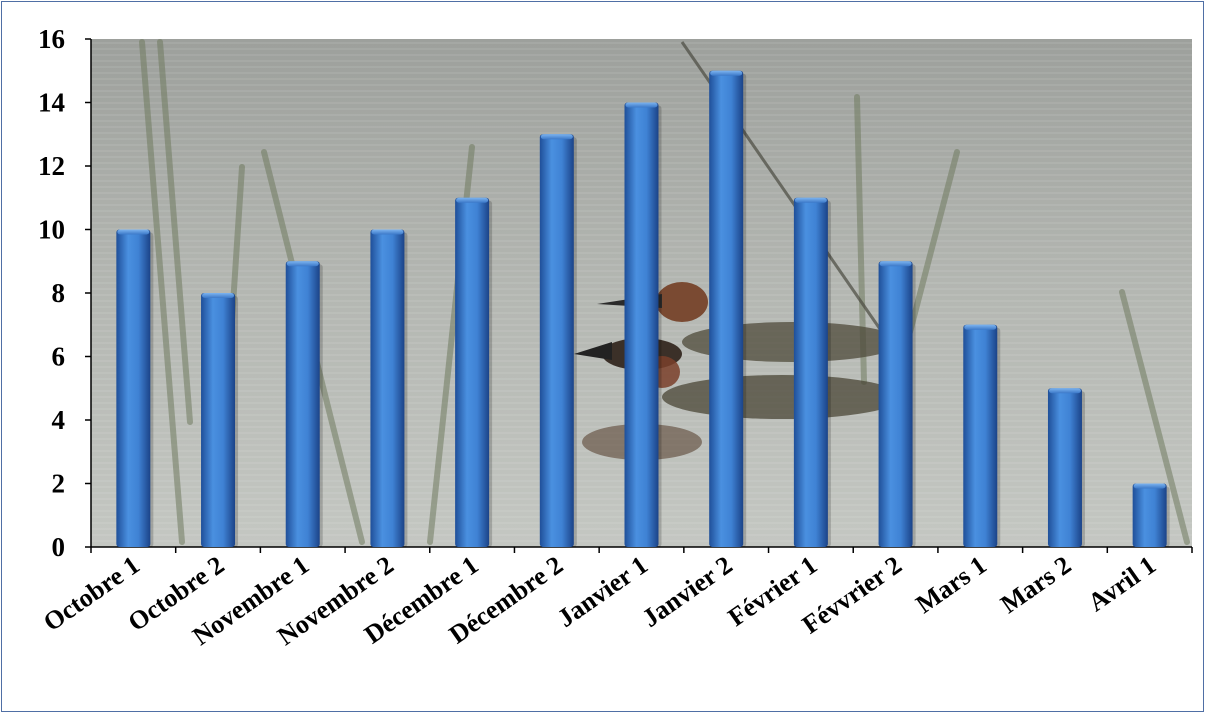  What do you see at coordinates (59, 357) in the screenshot?
I see `y-tick-label: 6` at bounding box center [59, 357].